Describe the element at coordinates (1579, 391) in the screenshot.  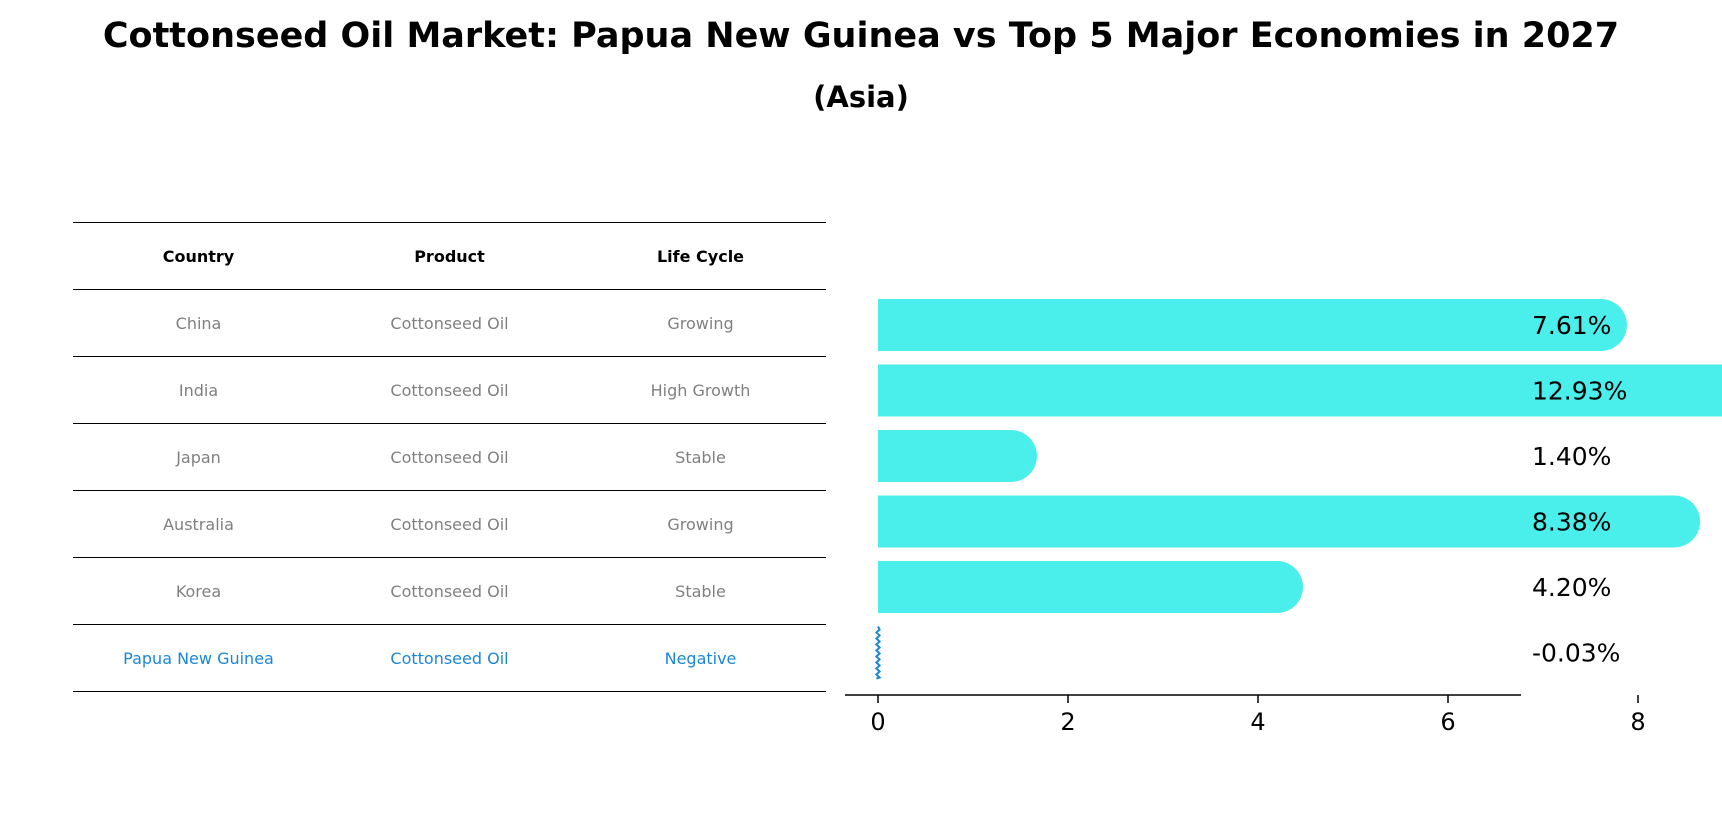
I see `value-label-india: 12.93%` at that location.